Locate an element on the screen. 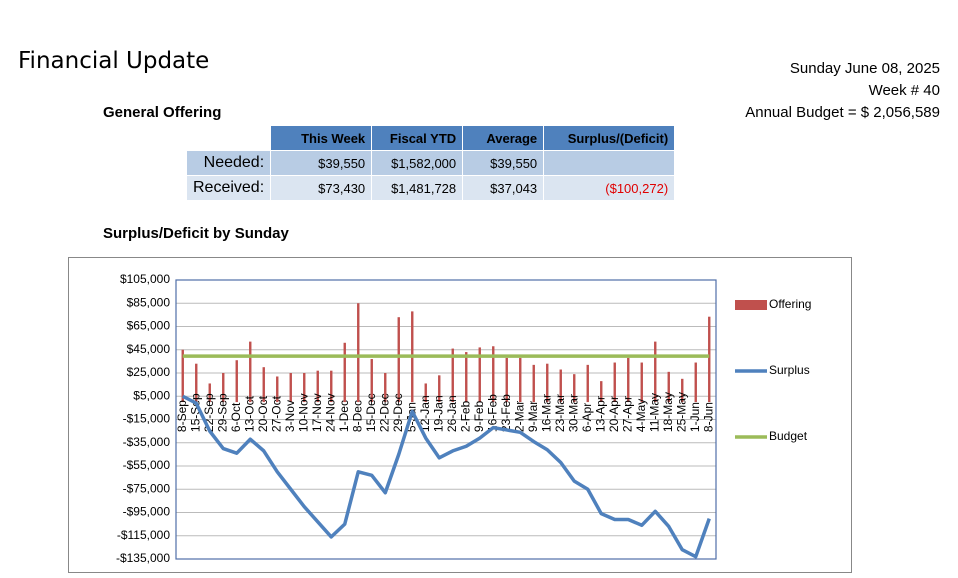 Image resolution: width=958 pixels, height=578 pixels. section-title: General Offering is located at coordinates (162, 112).